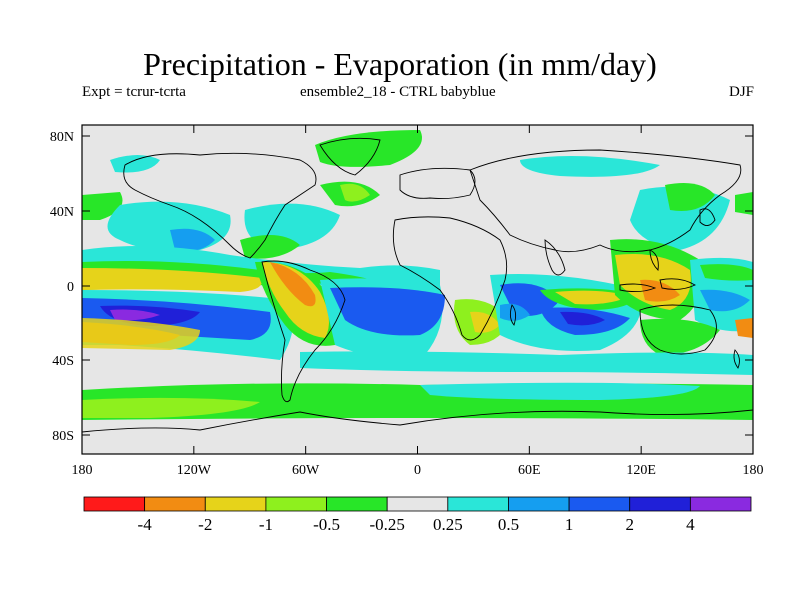 Image resolution: width=800 pixels, height=600 pixels. Describe the element at coordinates (736, 359) in the screenshot. I see `coast-new-zealand` at that location.